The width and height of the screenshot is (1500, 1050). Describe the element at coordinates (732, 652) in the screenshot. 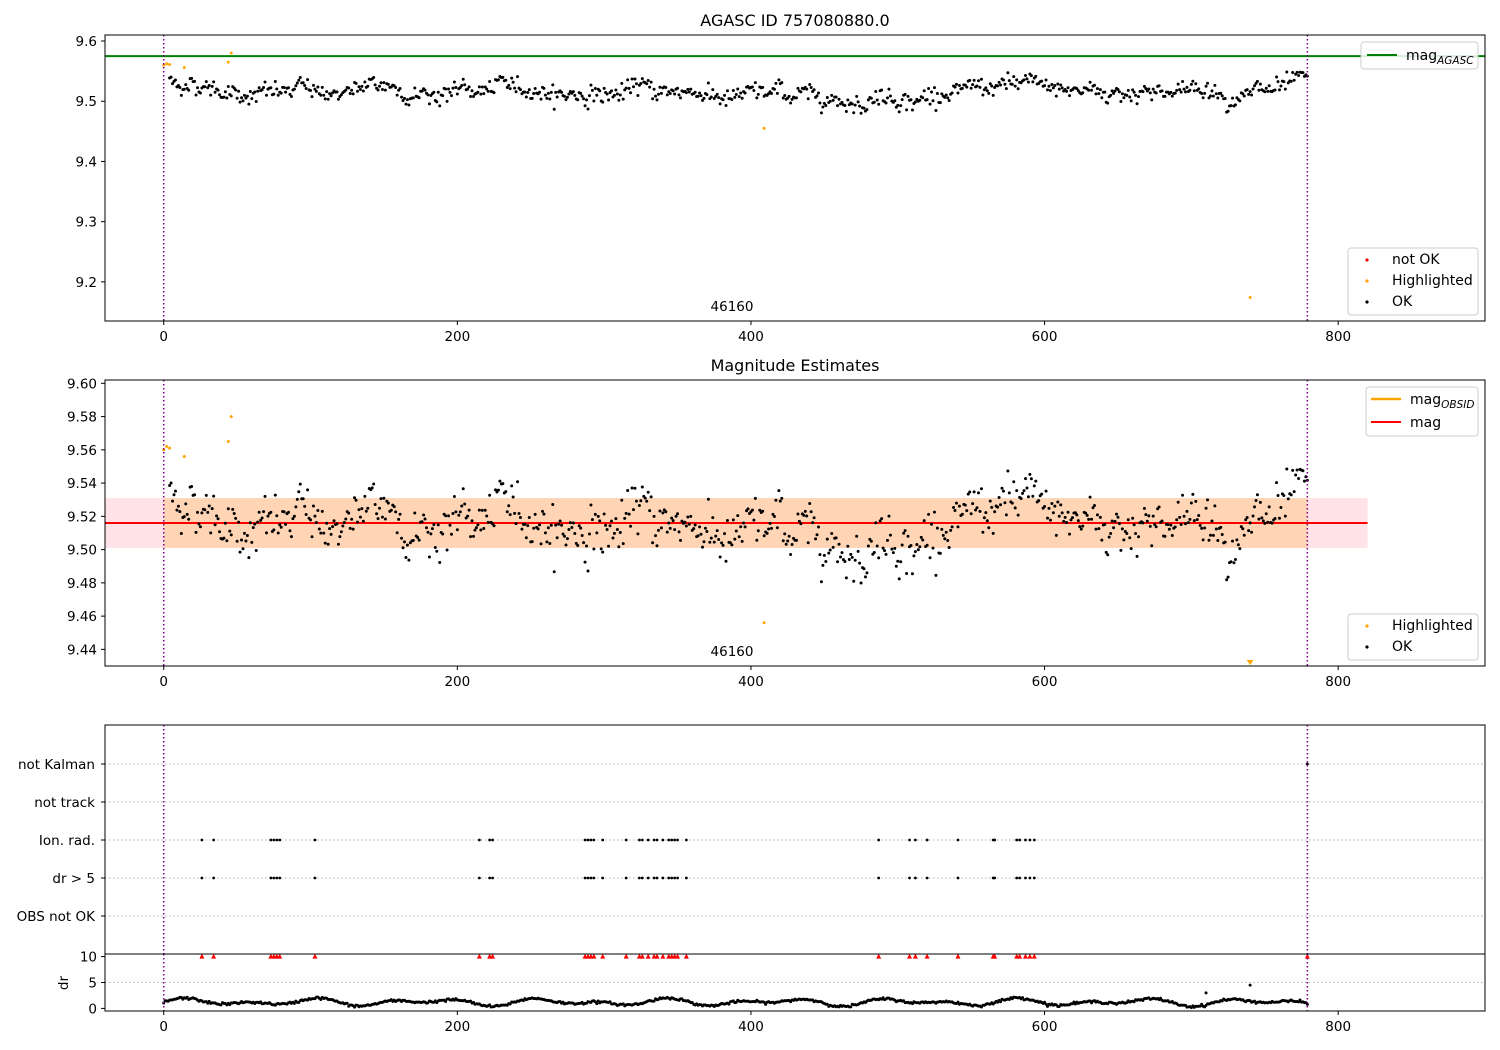

I see `panel-2-annotation: 46160` at that location.